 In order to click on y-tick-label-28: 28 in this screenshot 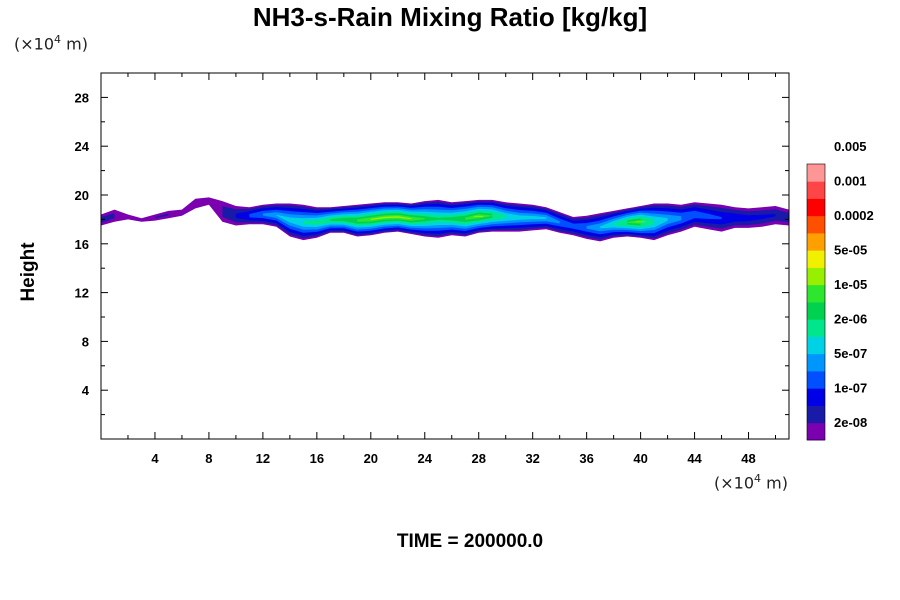, I will do `click(82, 97)`.